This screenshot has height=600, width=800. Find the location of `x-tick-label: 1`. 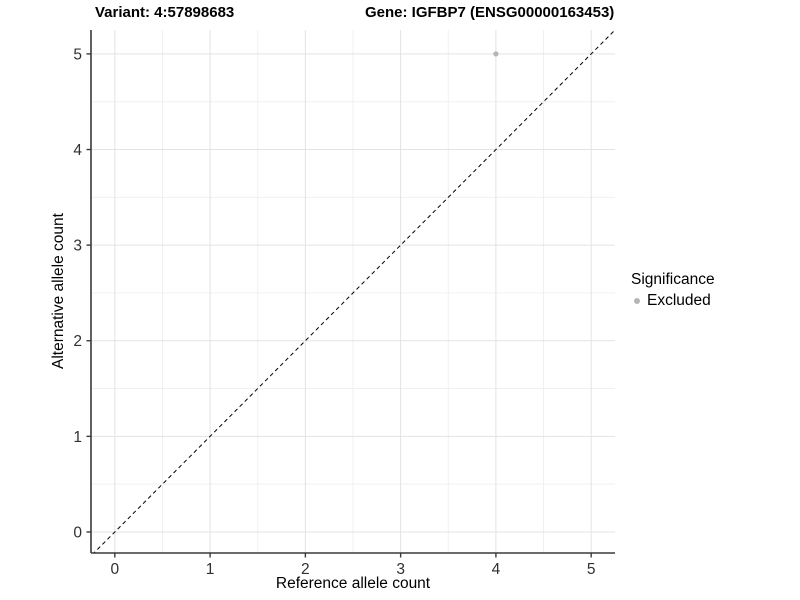

x-tick-label: 1 is located at coordinates (210, 569).